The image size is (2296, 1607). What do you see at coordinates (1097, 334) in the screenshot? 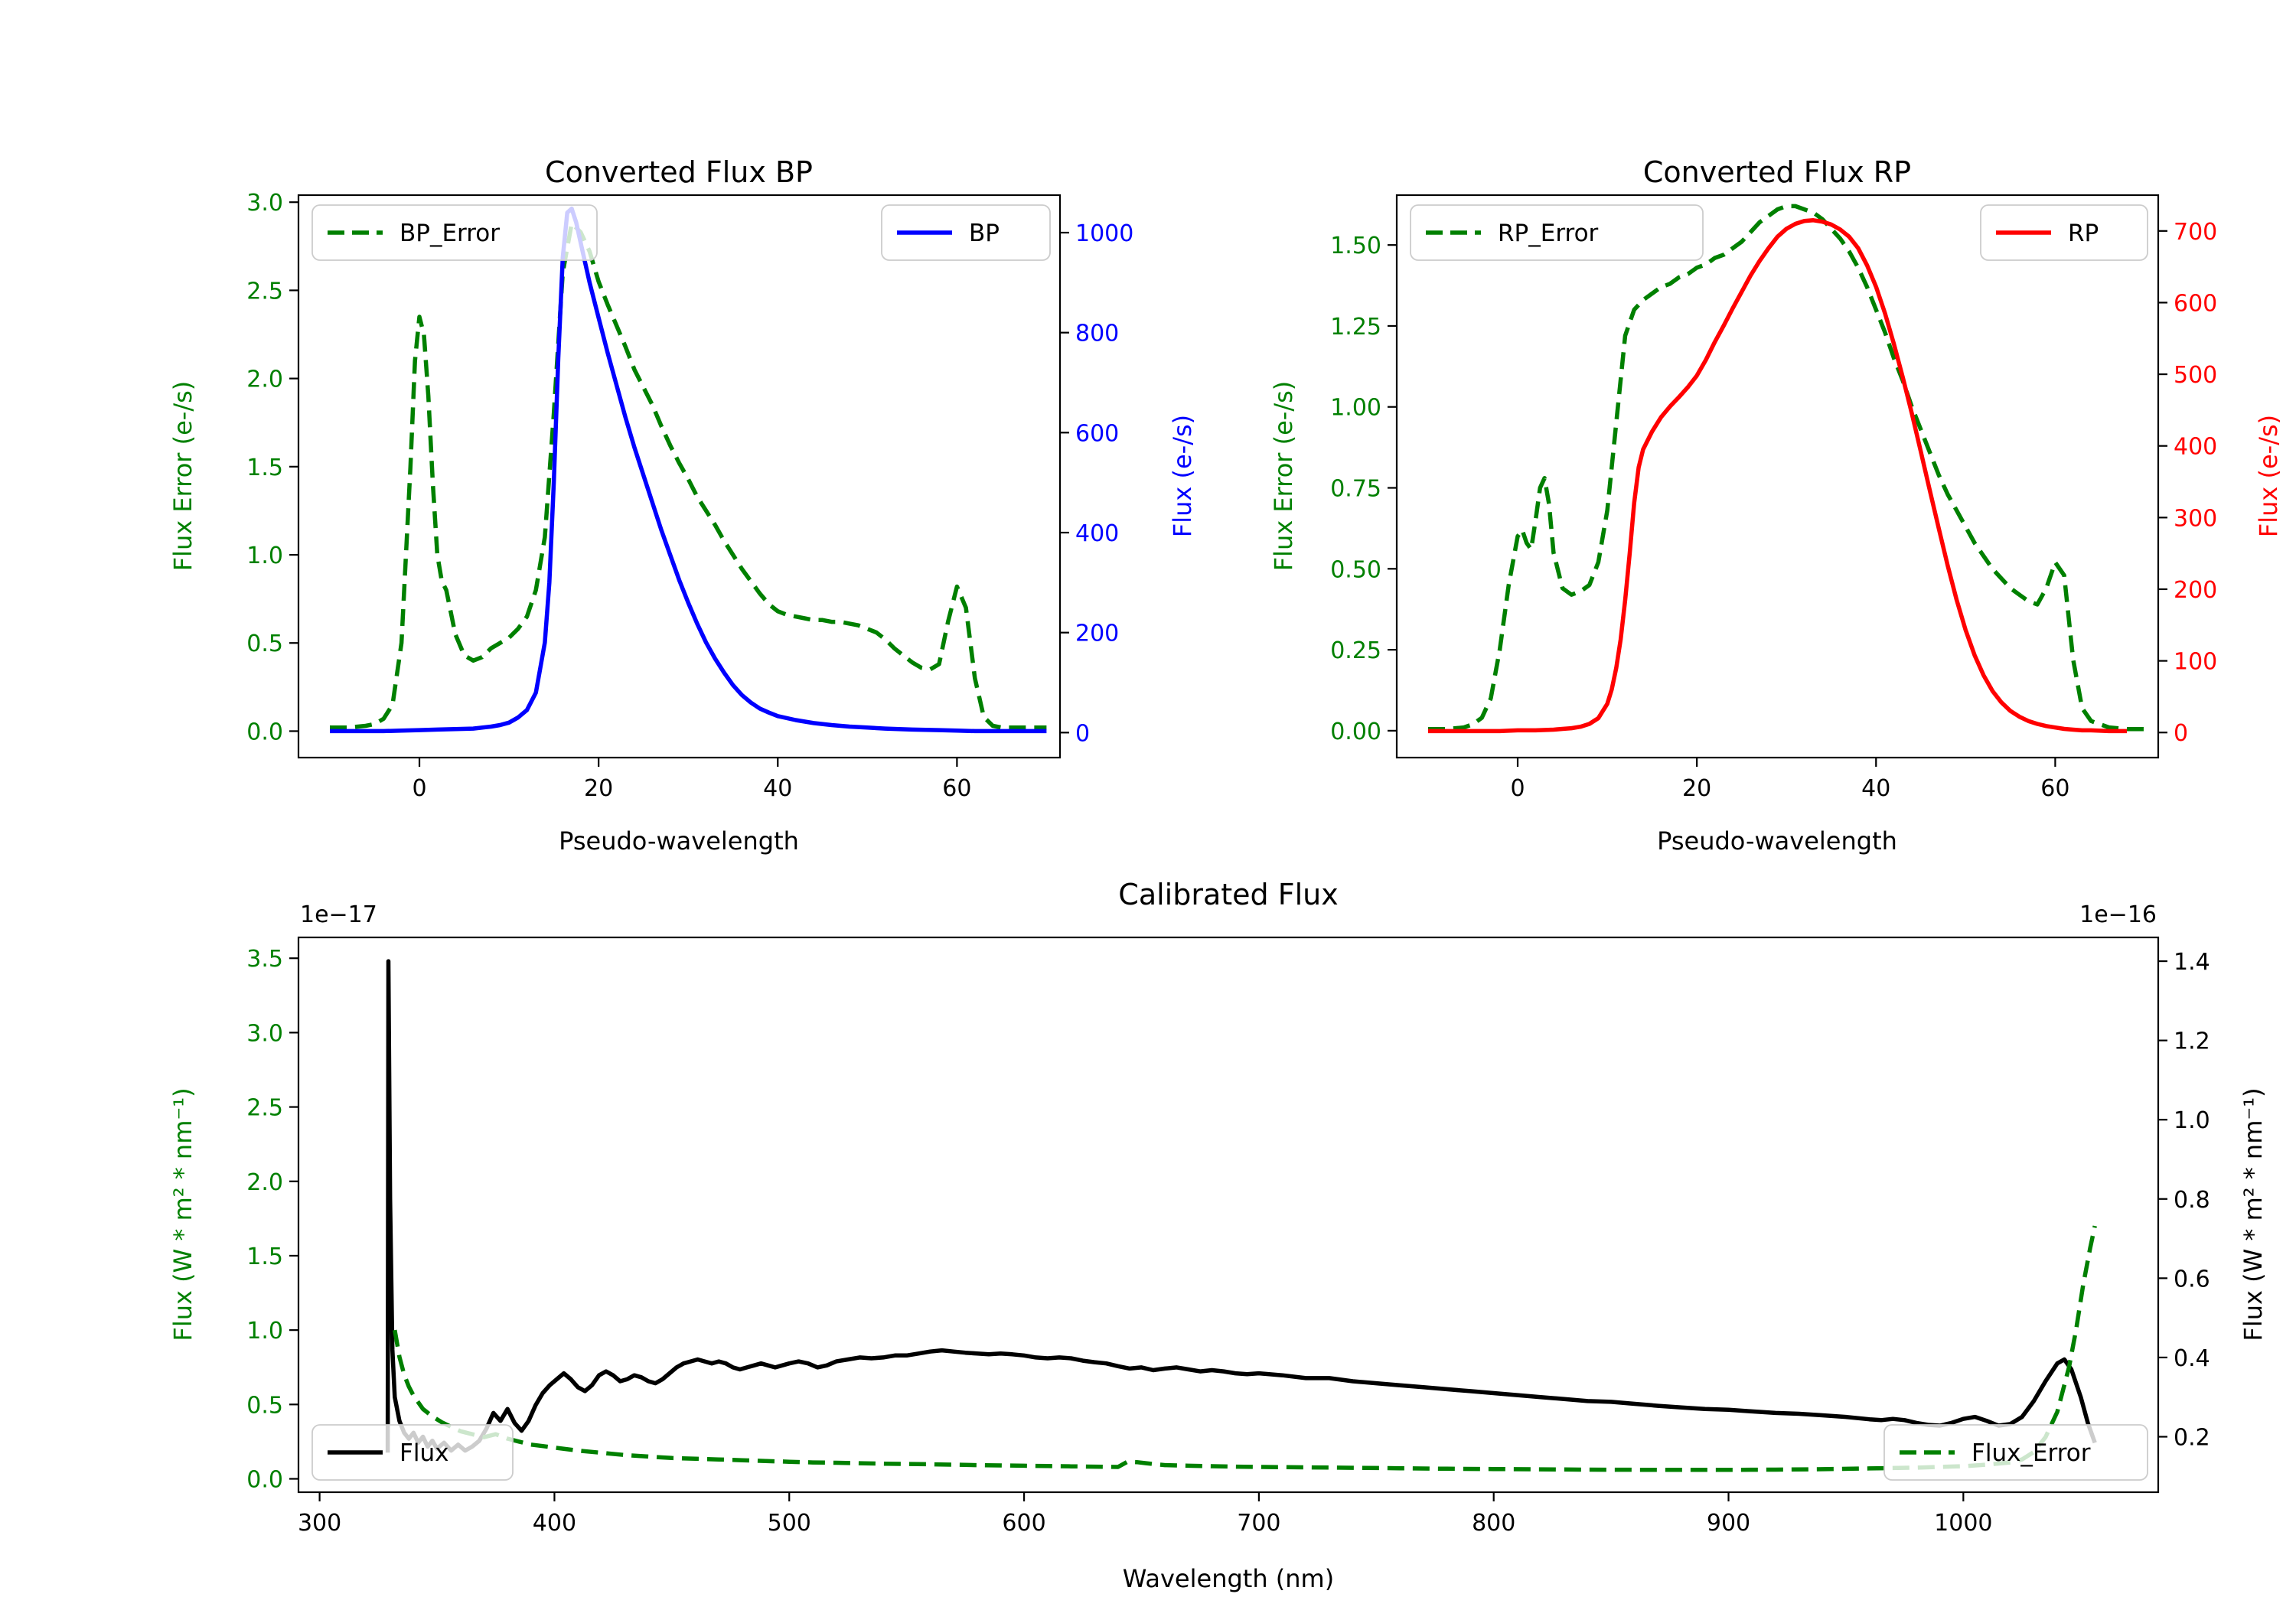
I see `y-right-tick-label: 800` at bounding box center [1097, 334].